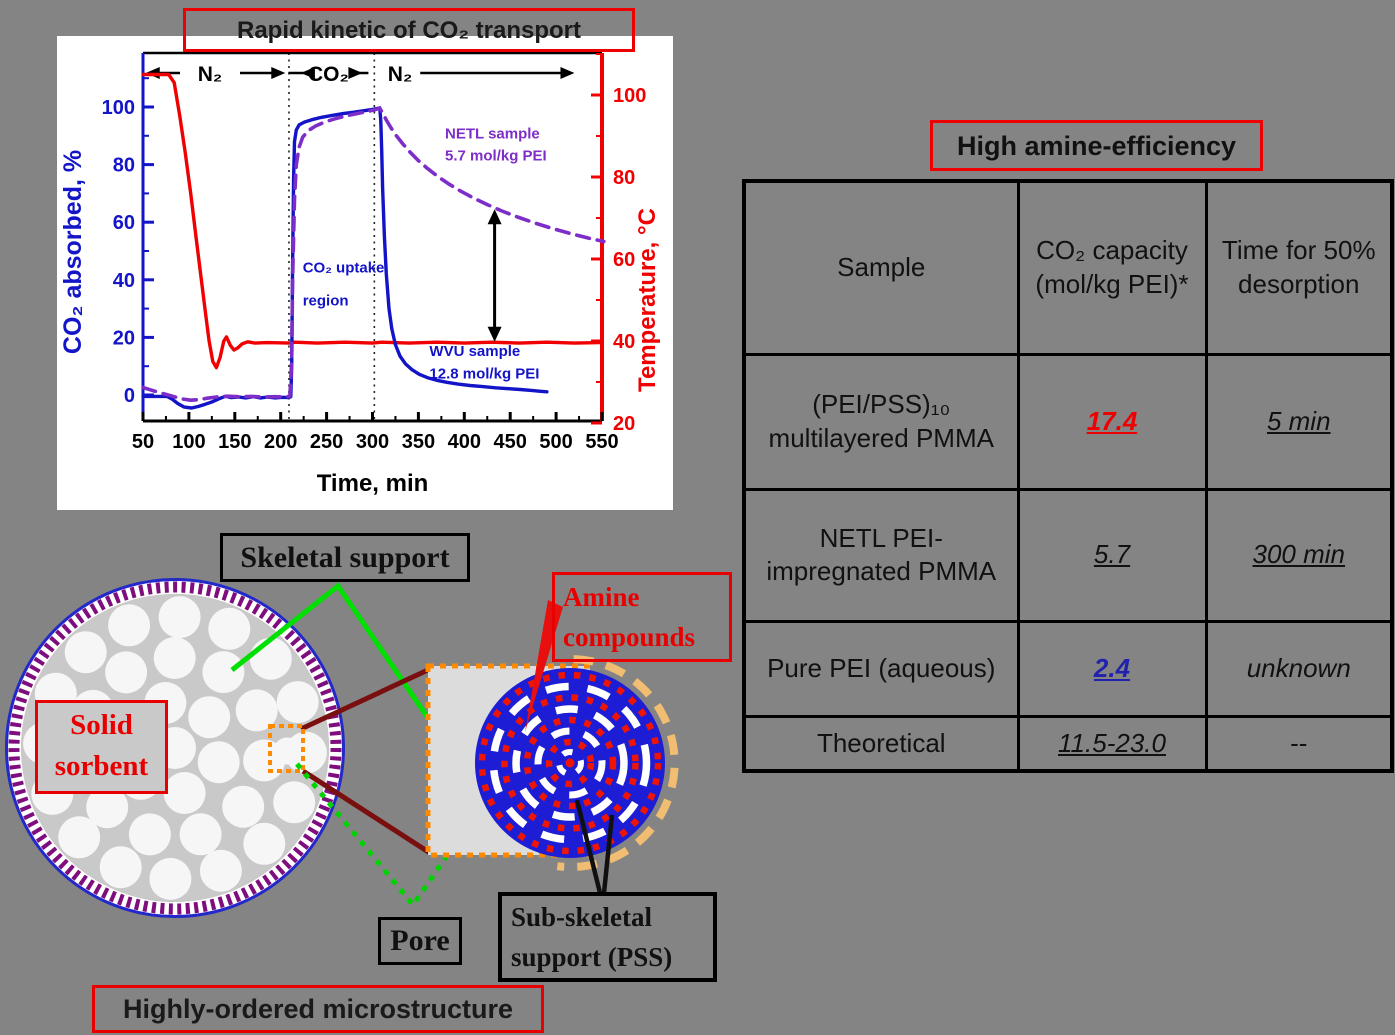  I want to click on table-row: NETL PEI-impregnated PMMA 5.7 300 min, so click(1068, 555).